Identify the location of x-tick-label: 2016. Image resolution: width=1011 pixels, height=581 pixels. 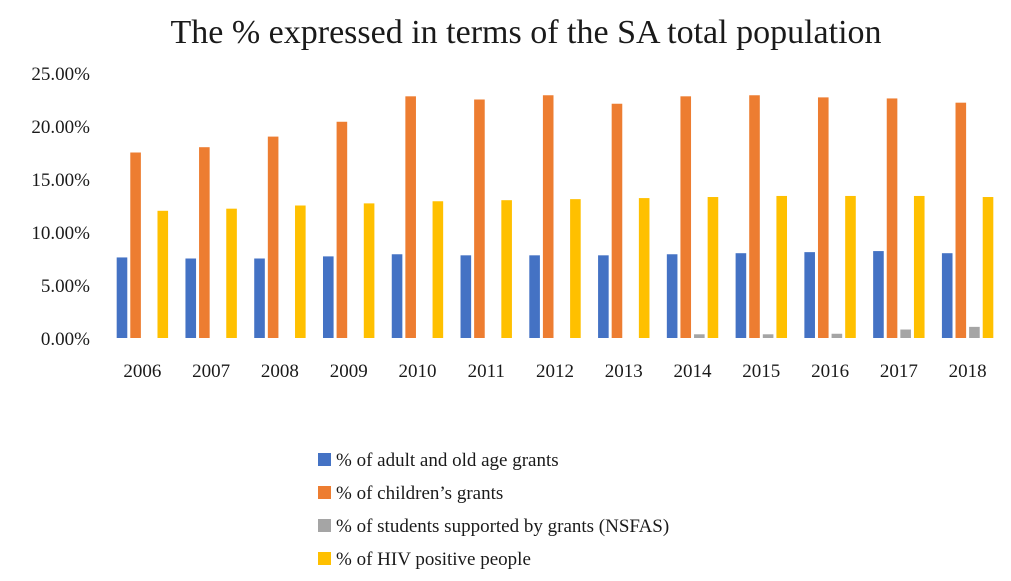
(830, 371).